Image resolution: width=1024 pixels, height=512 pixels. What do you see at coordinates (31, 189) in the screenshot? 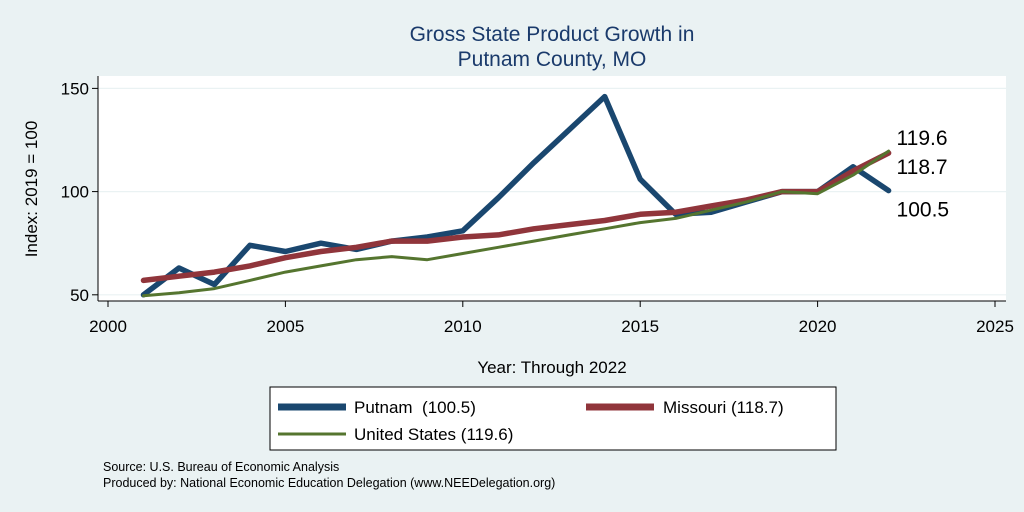
I see `y-axis-label: Index: 2019 = 100` at bounding box center [31, 189].